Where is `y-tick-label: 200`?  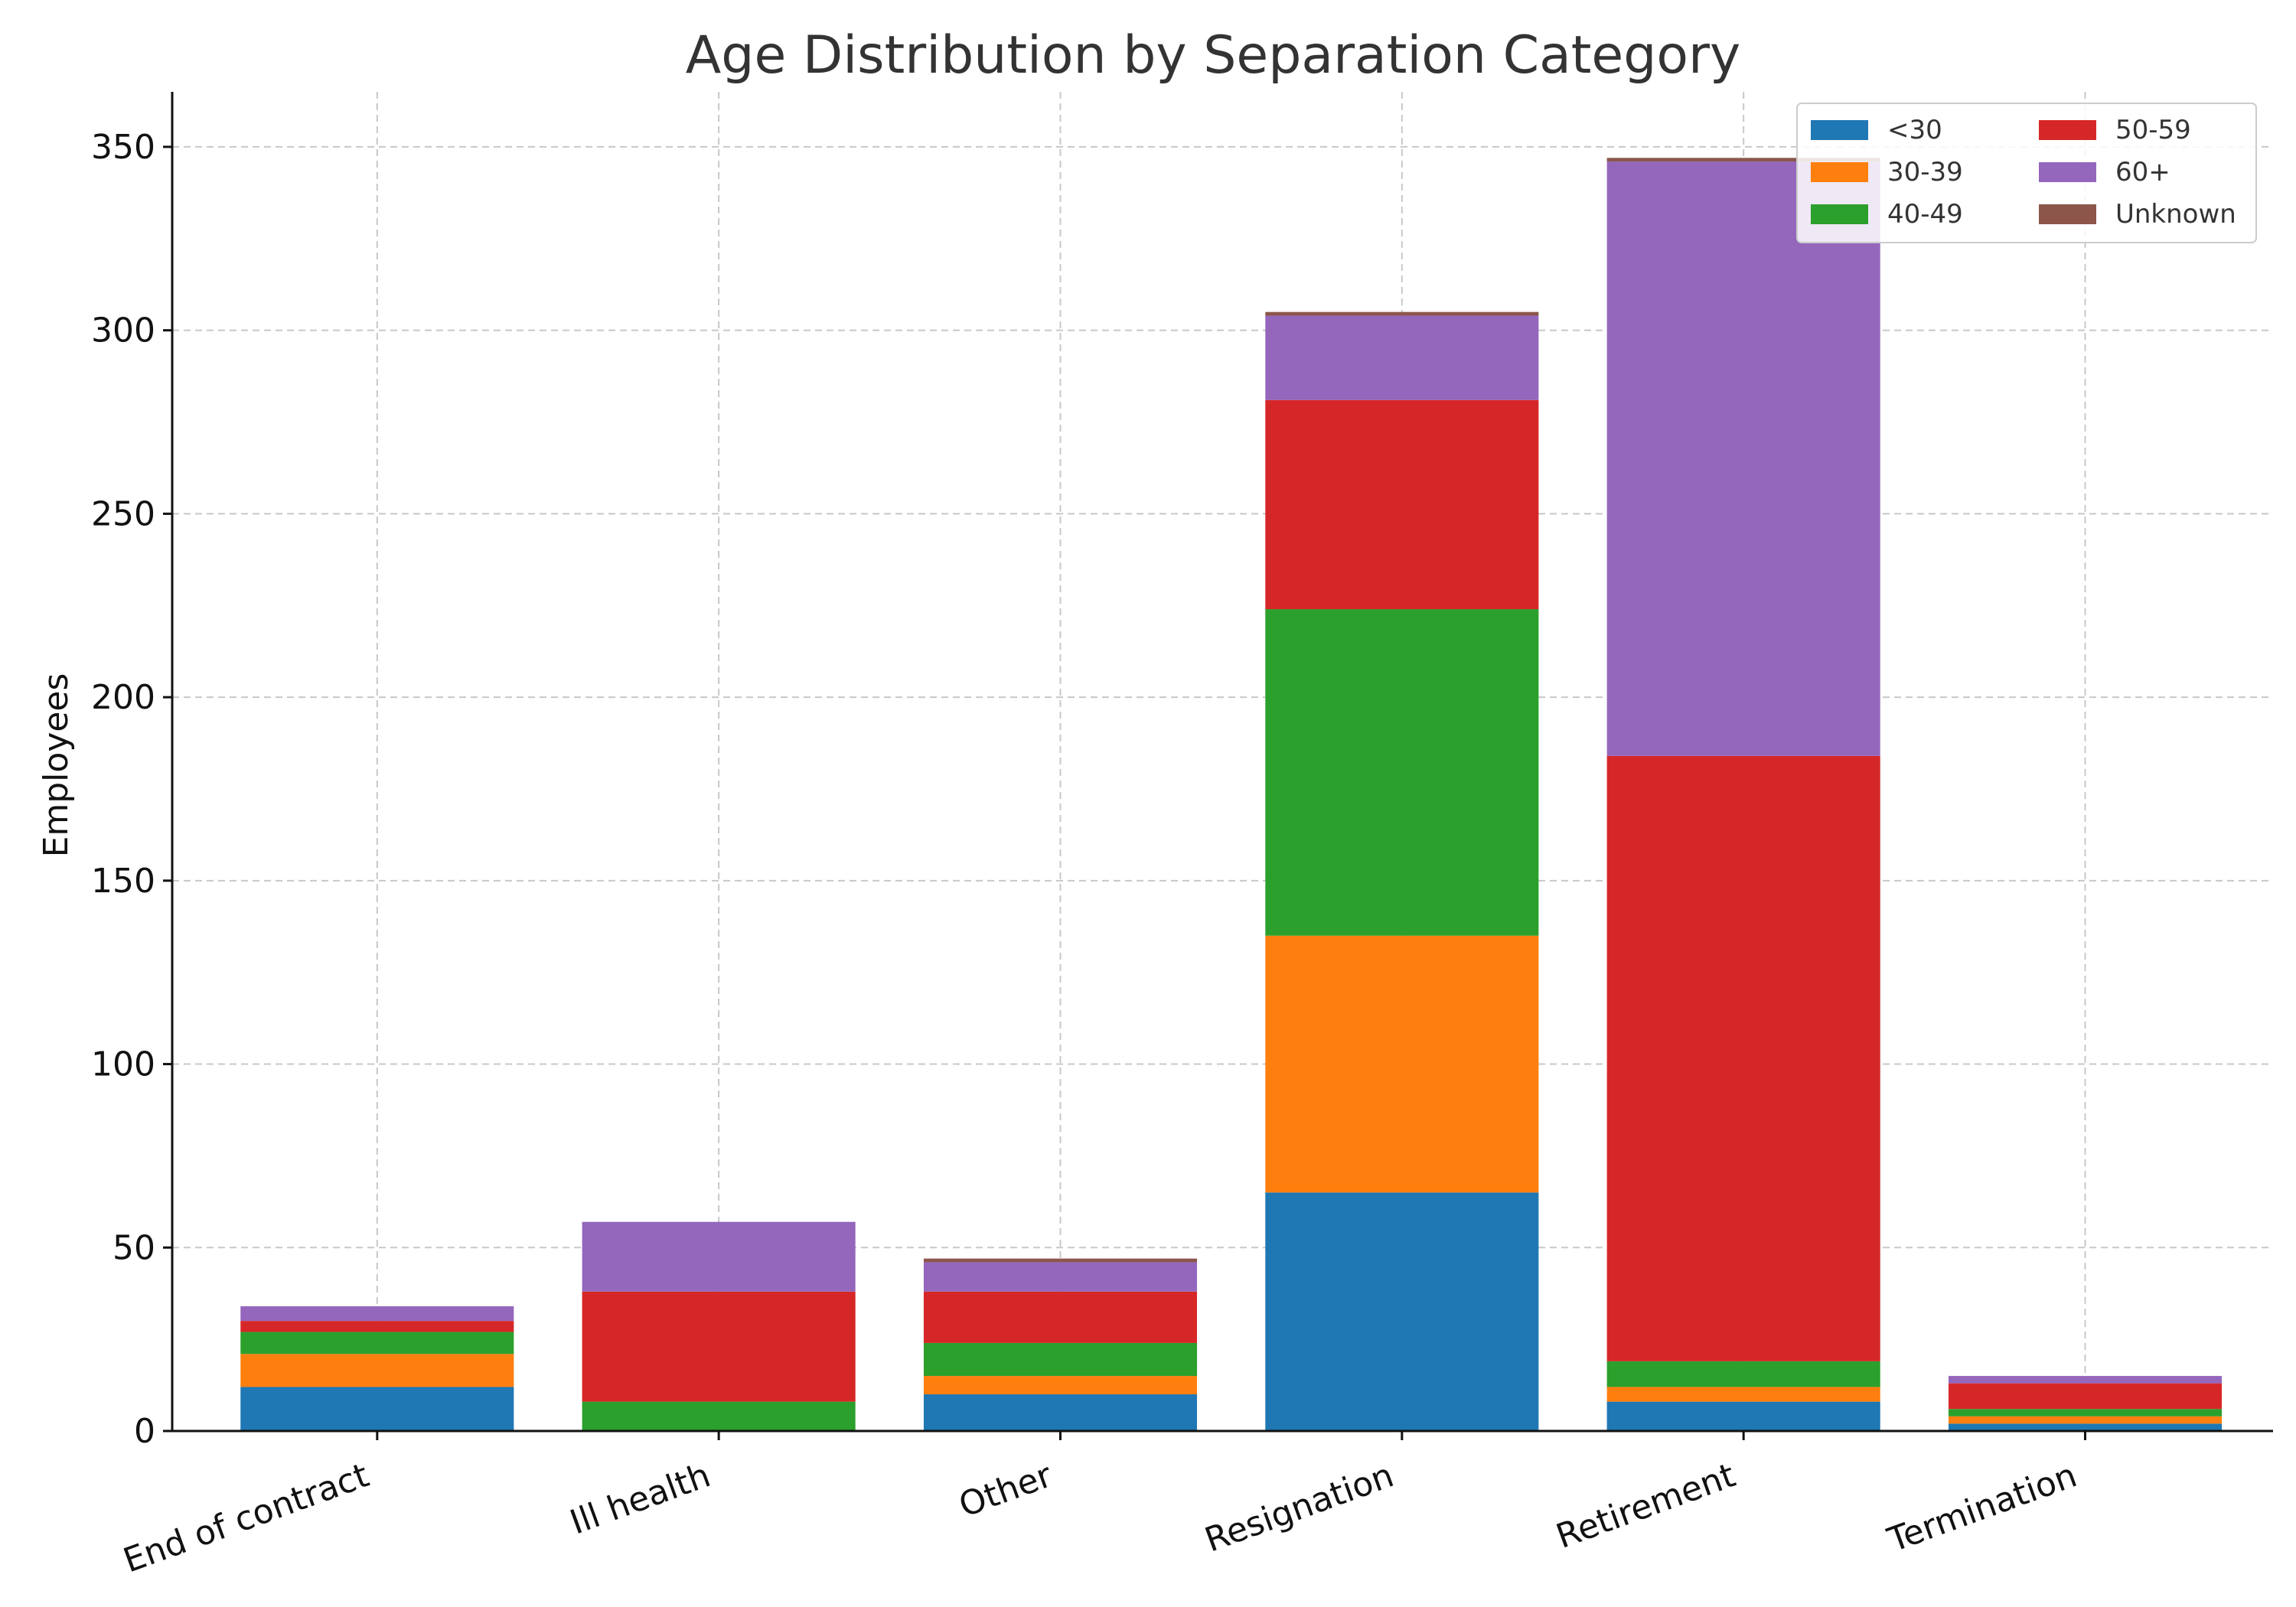
y-tick-label: 200 is located at coordinates (123, 697).